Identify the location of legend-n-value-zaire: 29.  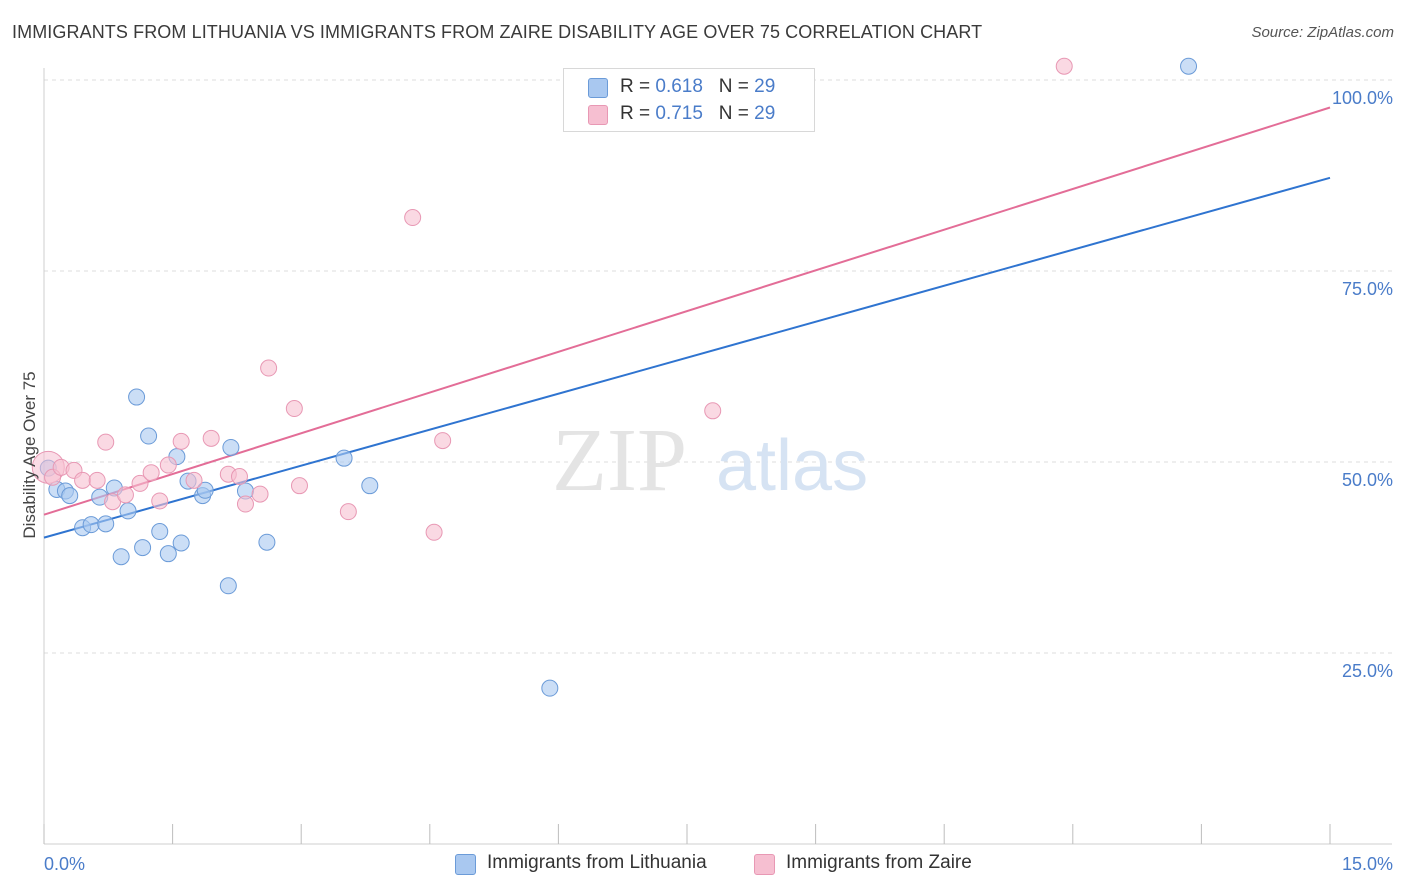
(765, 113).